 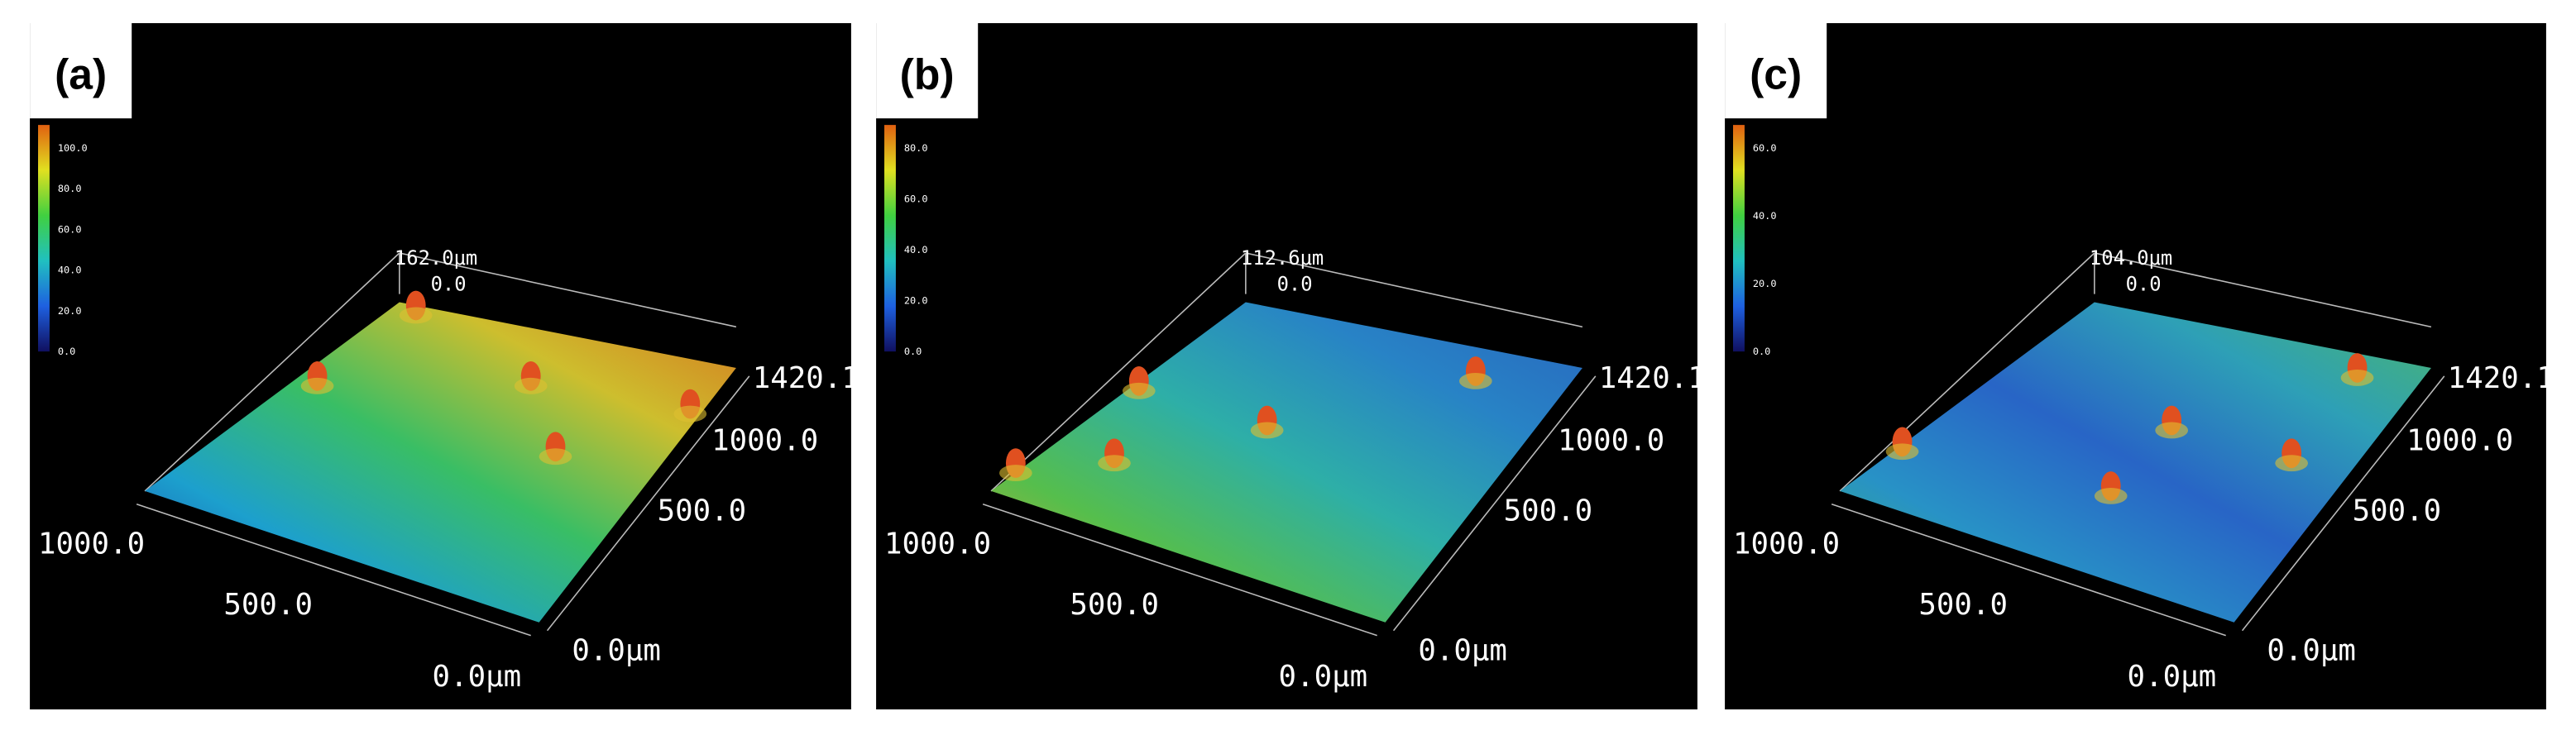 I want to click on z-max-label: 112.6μm, so click(x=1282, y=258).